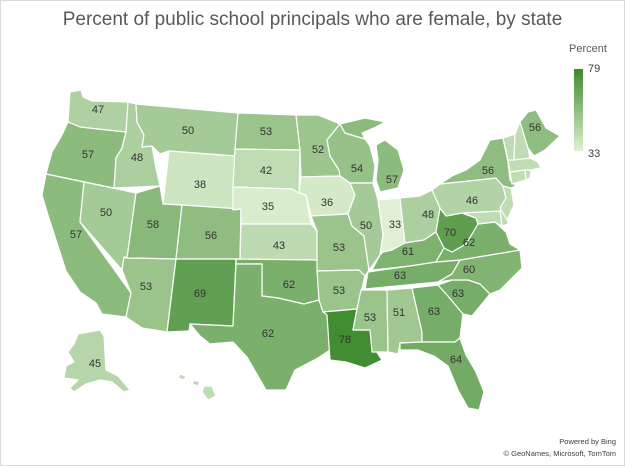  What do you see at coordinates (472, 201) in the screenshot?
I see `value-label-PA: 46` at bounding box center [472, 201].